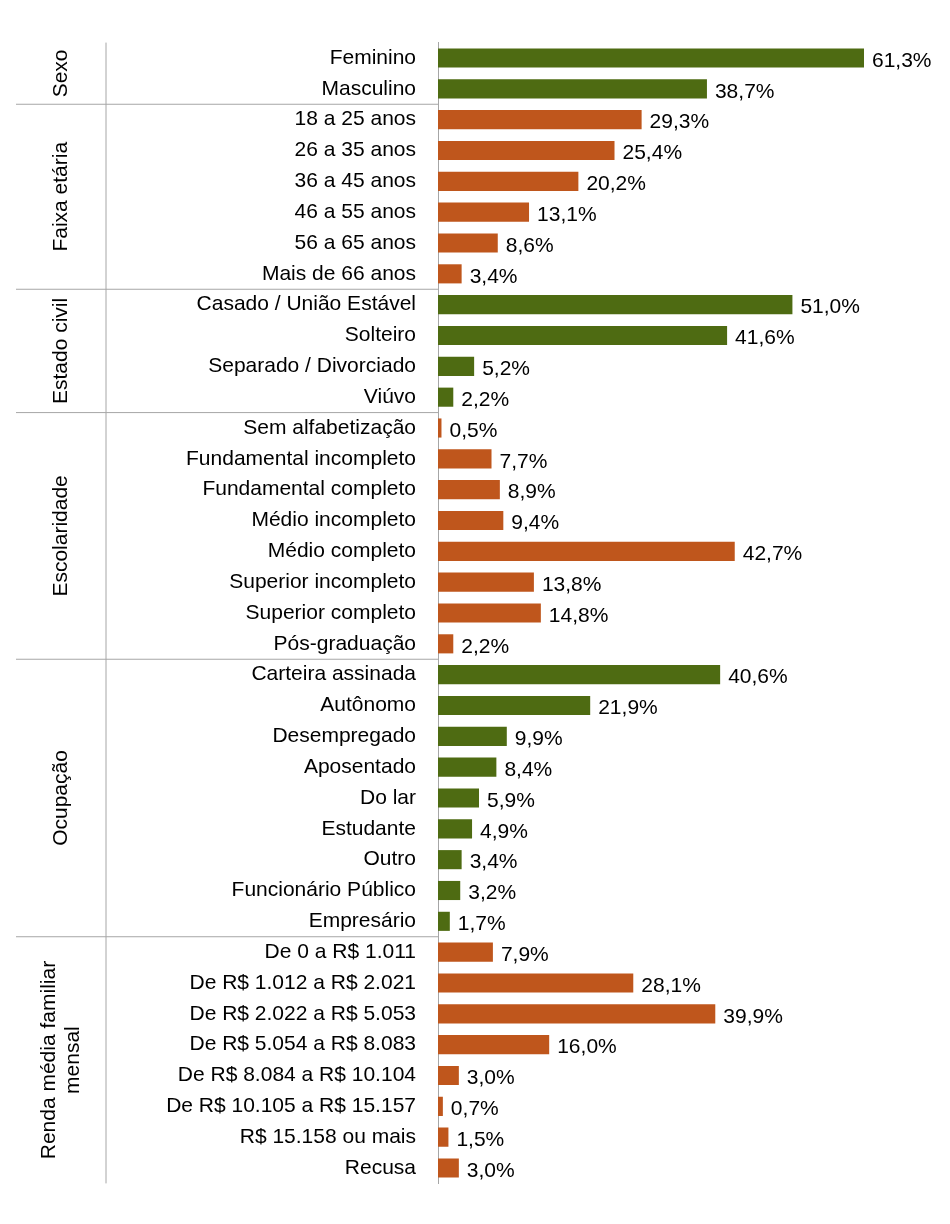 The image size is (950, 1224). I want to click on y-tick-label: Funcionário Público, so click(323, 889).